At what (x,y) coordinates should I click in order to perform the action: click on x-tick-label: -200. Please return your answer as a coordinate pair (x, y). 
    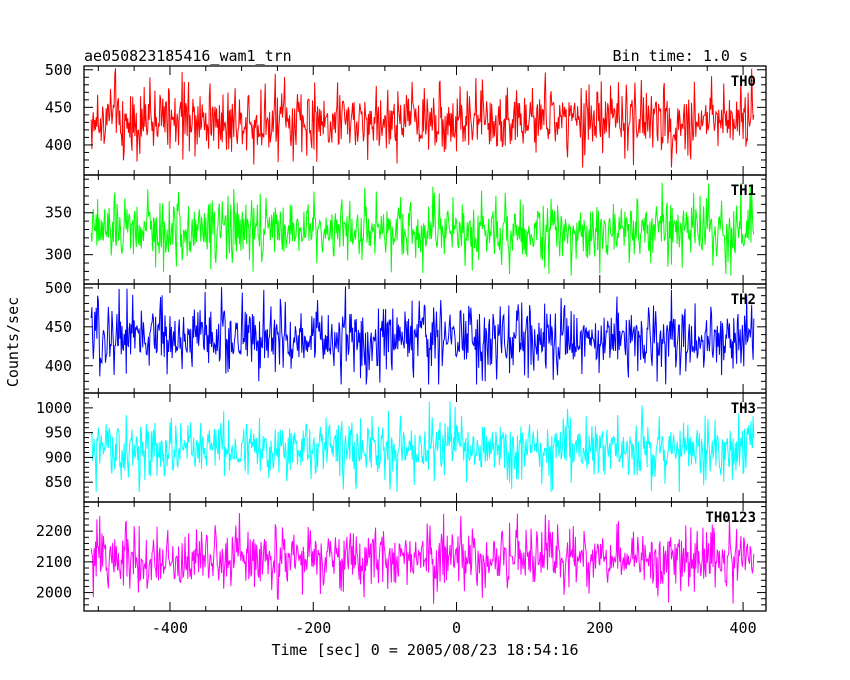
    Looking at the image, I should click on (313, 628).